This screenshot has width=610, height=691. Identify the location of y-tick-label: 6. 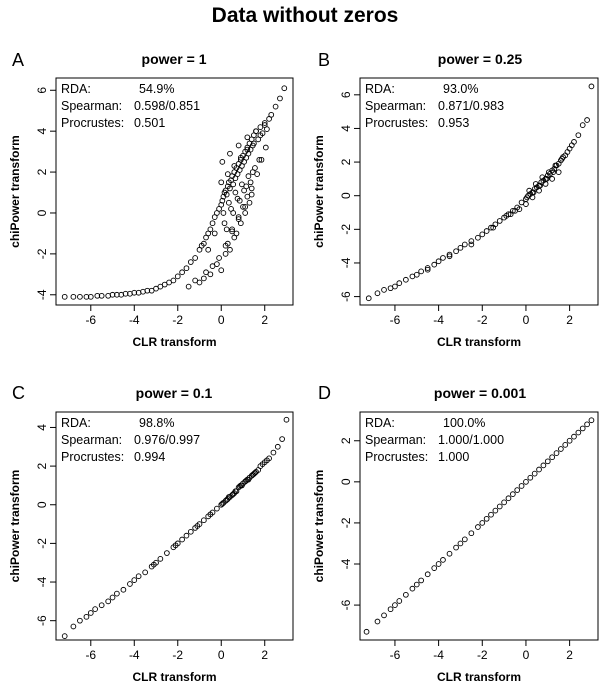
(346, 94).